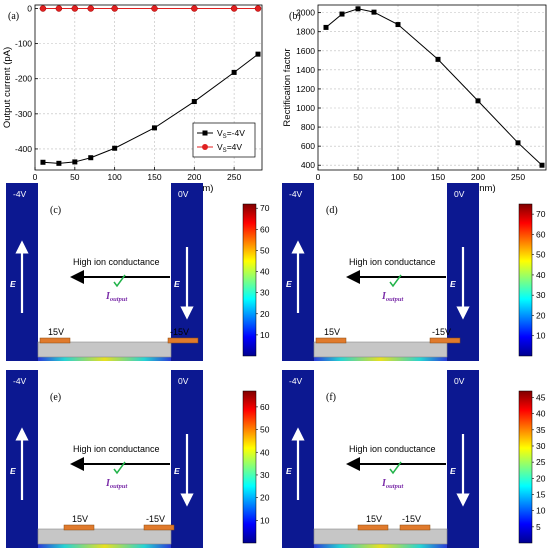 The image size is (550, 549). What do you see at coordinates (305, 13) in the screenshot?
I see `y-tick-label: 2000` at bounding box center [305, 13].